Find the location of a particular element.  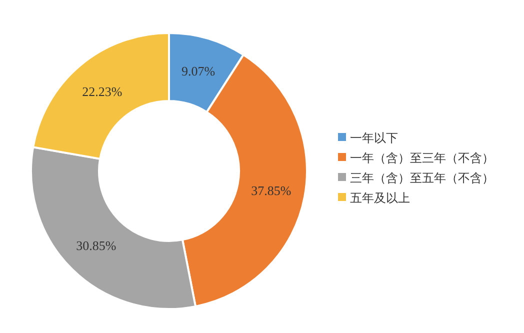

legend-label: 三年（含）至五年（不含） is located at coordinates (422, 177).